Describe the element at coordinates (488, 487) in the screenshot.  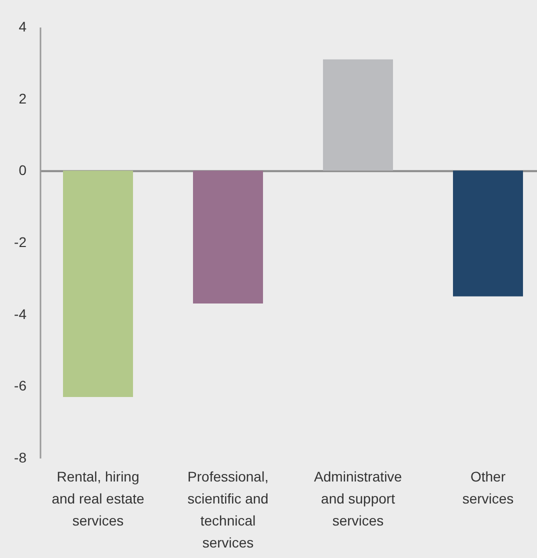
I see `x-tick-label: Other services` at that location.